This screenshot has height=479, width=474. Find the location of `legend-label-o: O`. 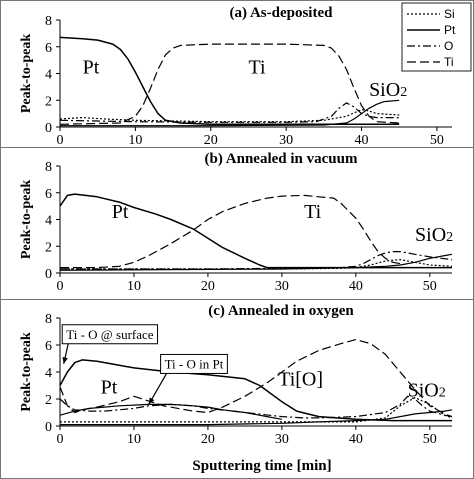

legend-label-o: O is located at coordinates (448, 46).